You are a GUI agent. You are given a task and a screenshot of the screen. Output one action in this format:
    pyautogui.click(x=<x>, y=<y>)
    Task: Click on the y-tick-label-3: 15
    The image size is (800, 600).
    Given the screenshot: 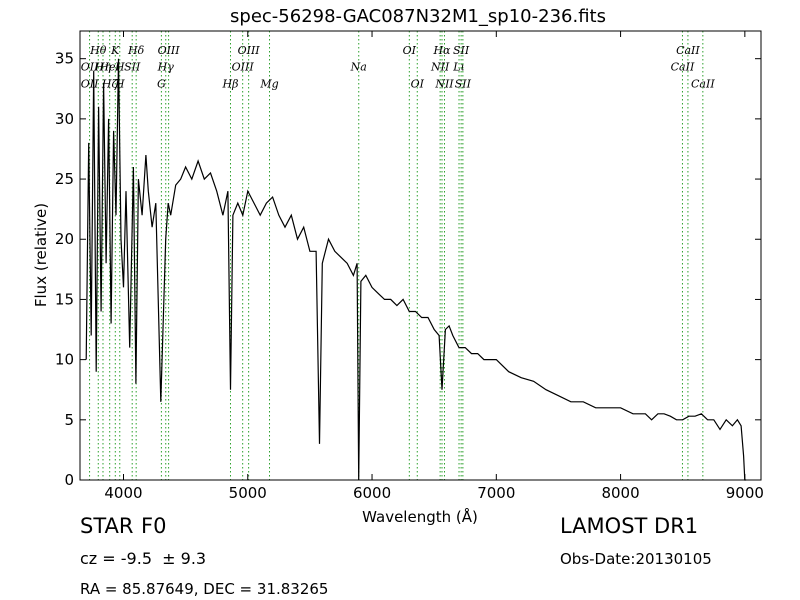 What is the action you would take?
    pyautogui.click(x=64, y=299)
    